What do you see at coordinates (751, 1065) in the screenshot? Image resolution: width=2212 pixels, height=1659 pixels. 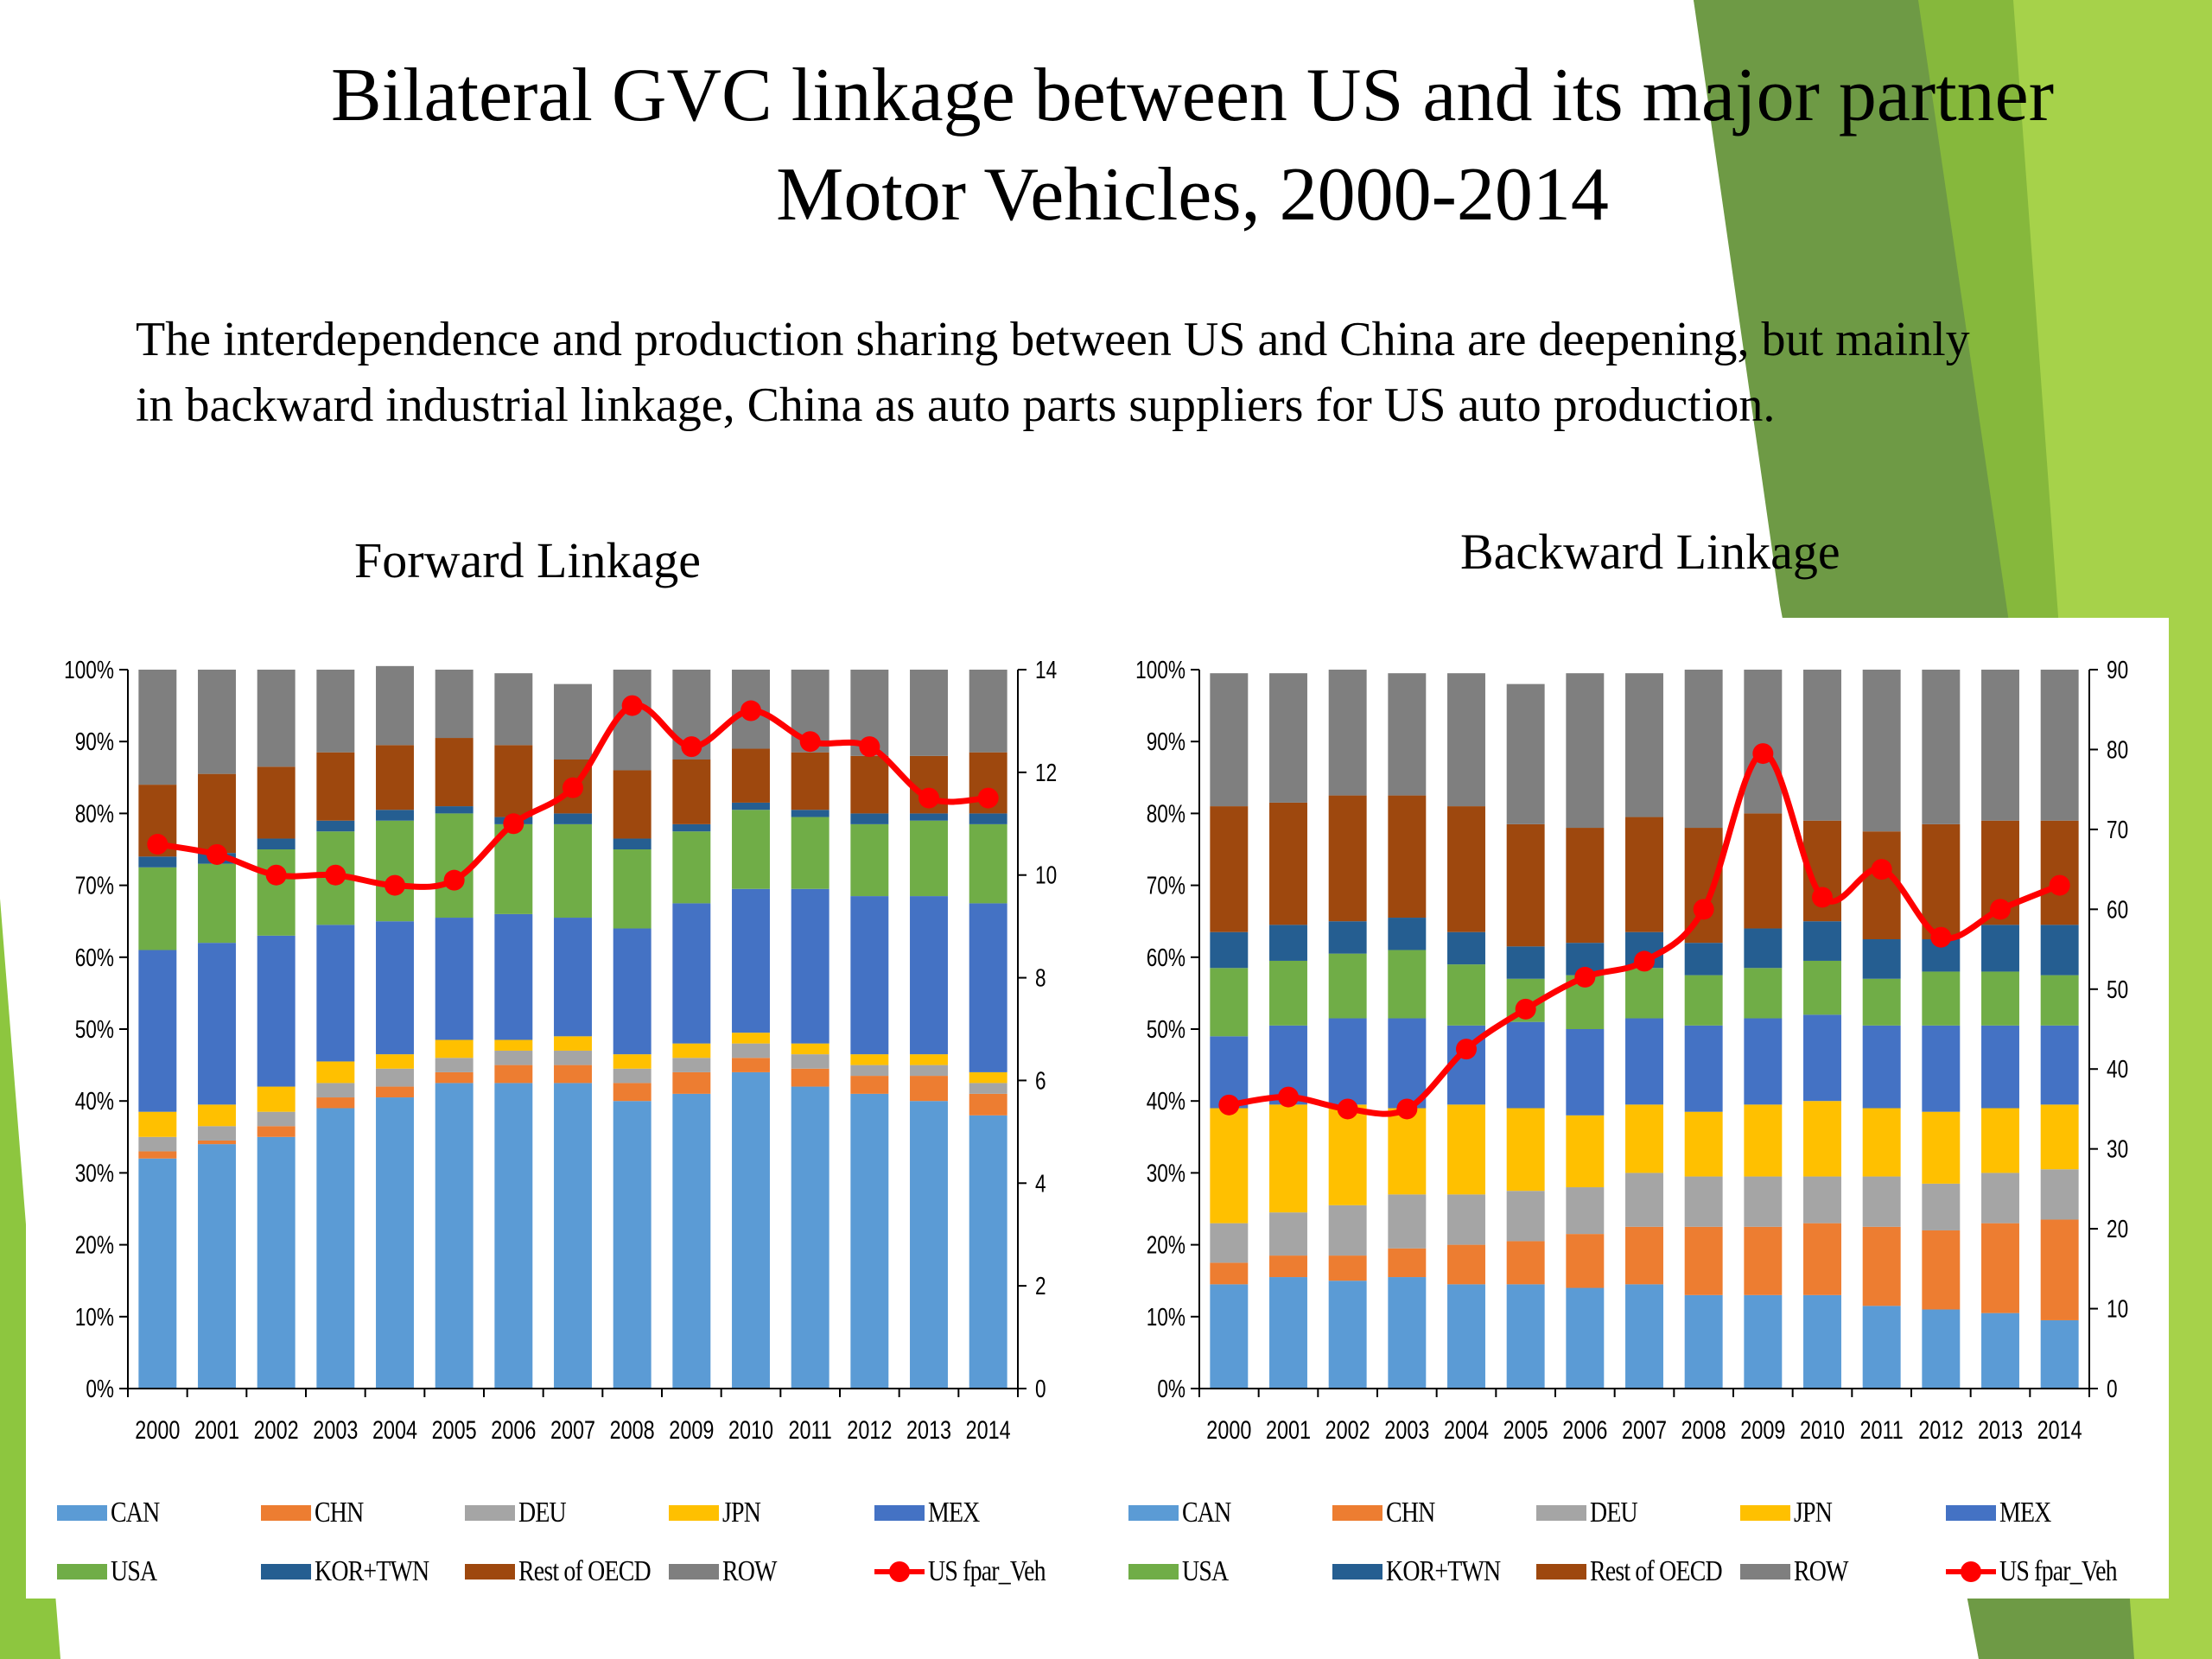 I see `bar-segment-chn-2010` at bounding box center [751, 1065].